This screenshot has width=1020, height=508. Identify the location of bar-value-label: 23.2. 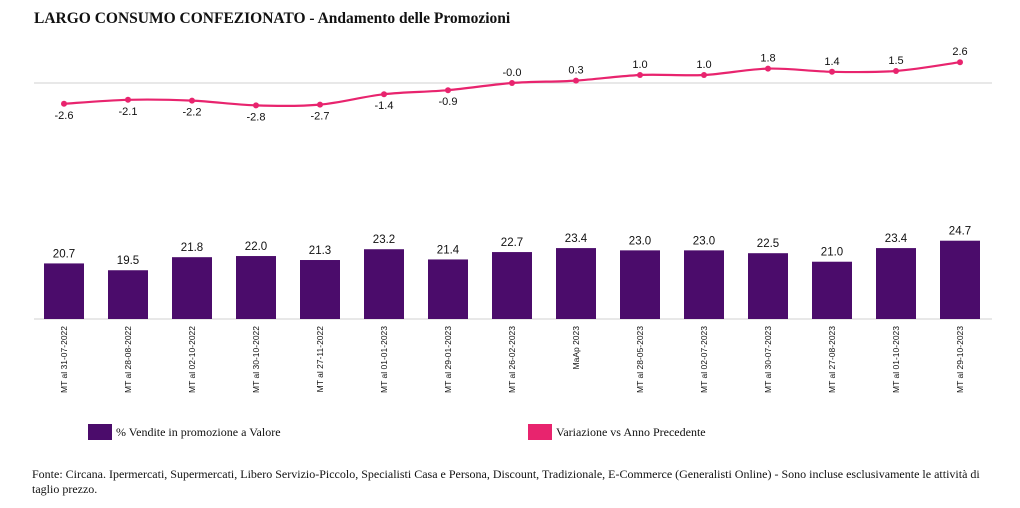
(384, 240).